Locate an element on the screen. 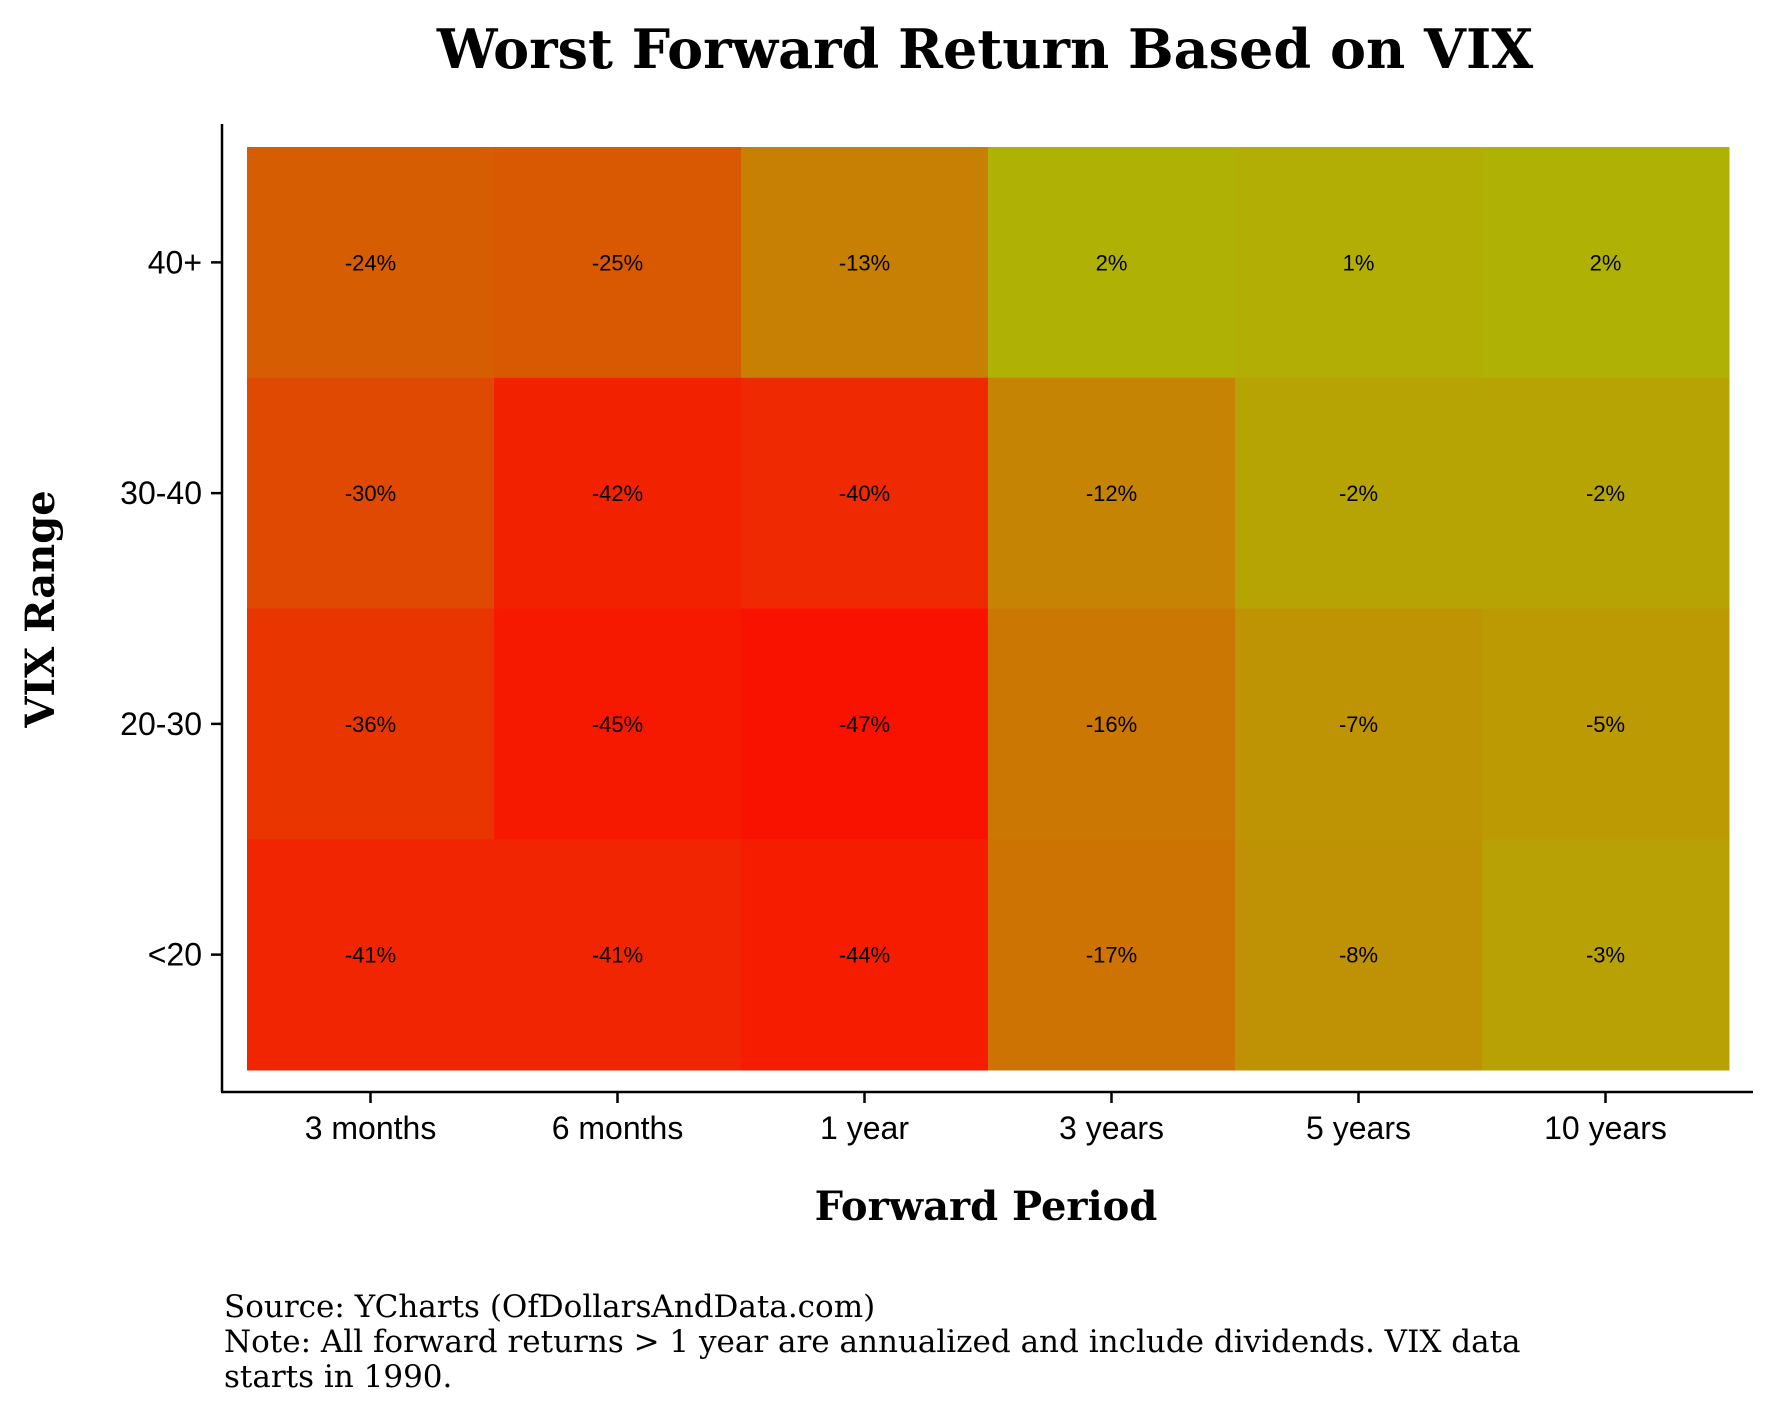  x-tick-label: 5 years is located at coordinates (1358, 1128).